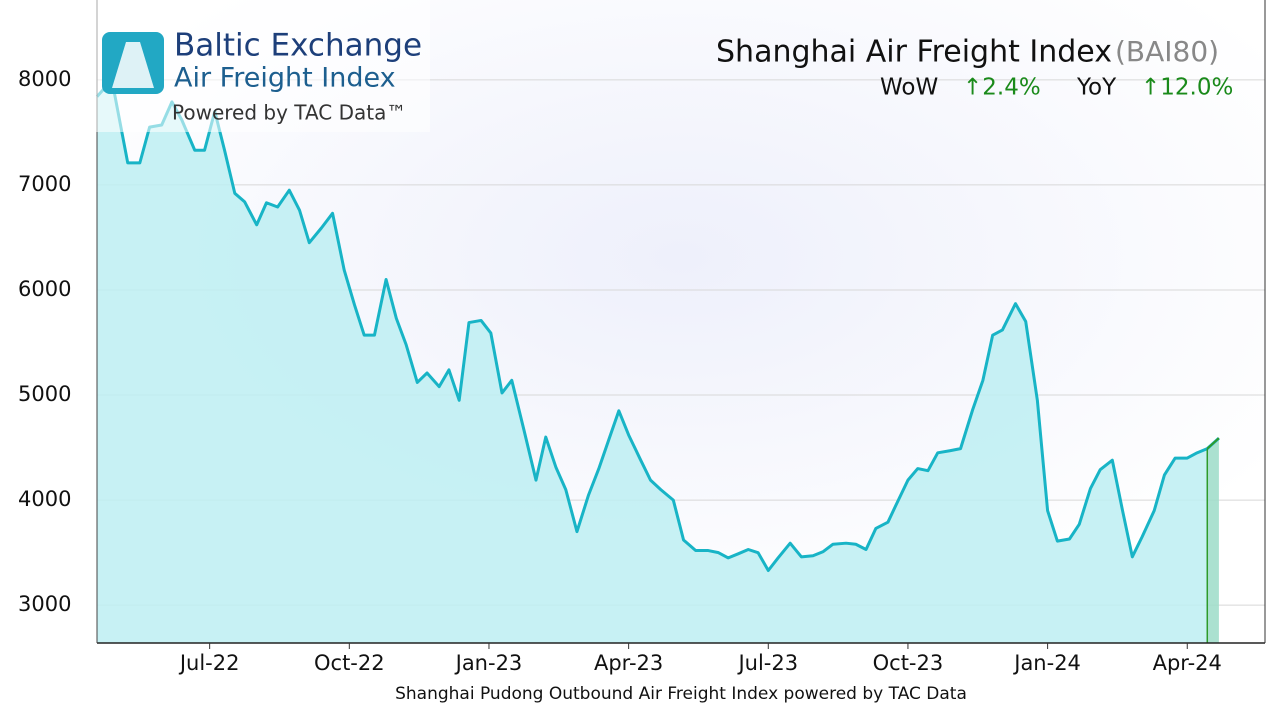 The width and height of the screenshot is (1280, 720). What do you see at coordinates (349, 663) in the screenshot?
I see `x-tick-label: Oct-22` at bounding box center [349, 663].